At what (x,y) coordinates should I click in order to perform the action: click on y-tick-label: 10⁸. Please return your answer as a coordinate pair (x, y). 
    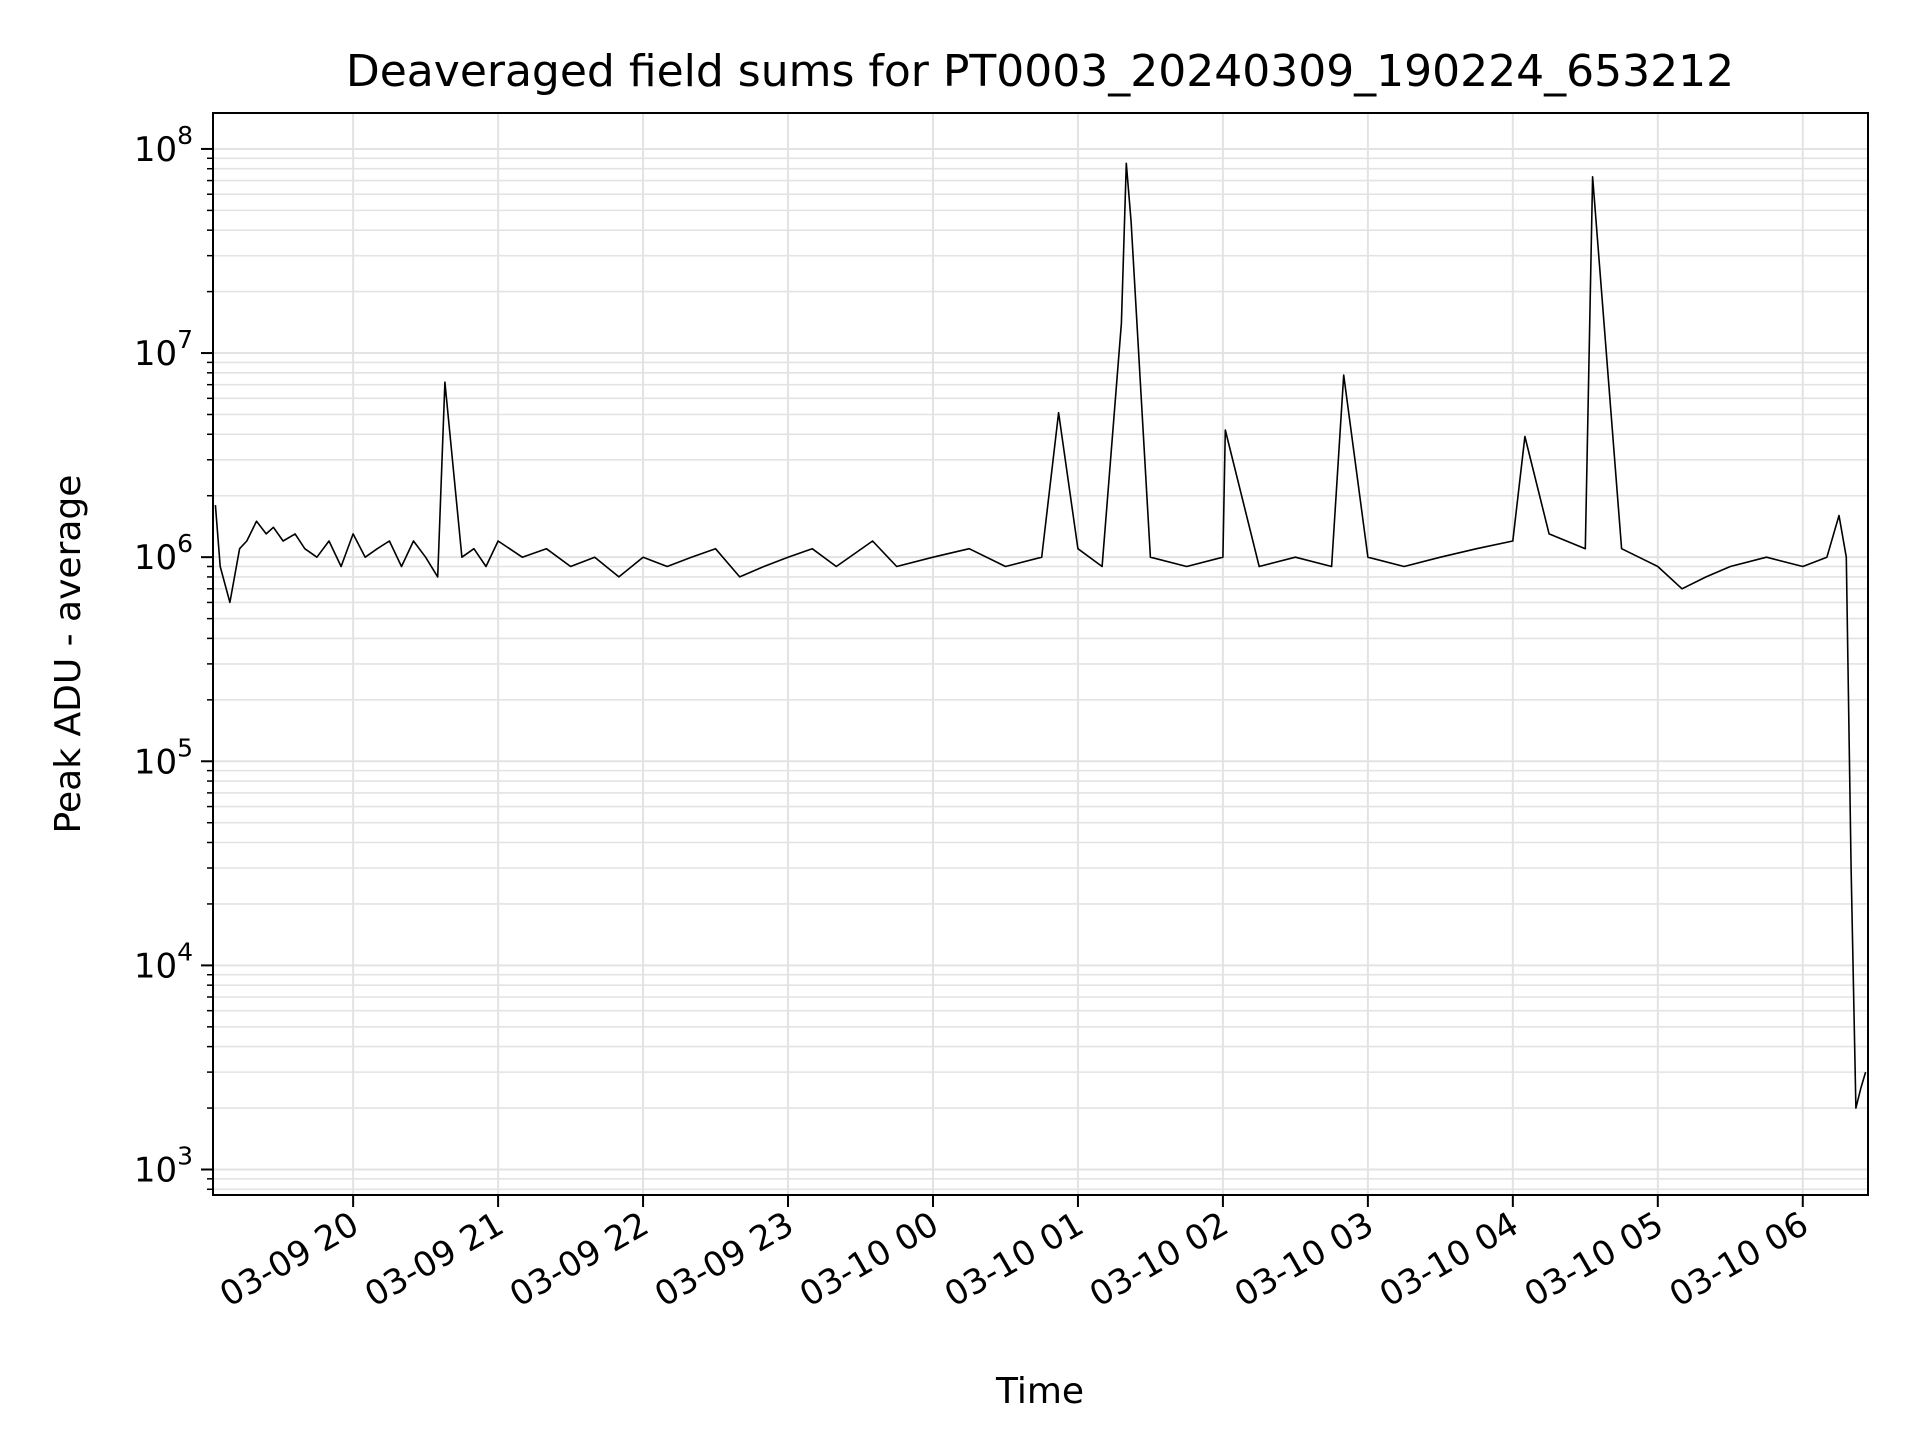
    Looking at the image, I should click on (163, 145).